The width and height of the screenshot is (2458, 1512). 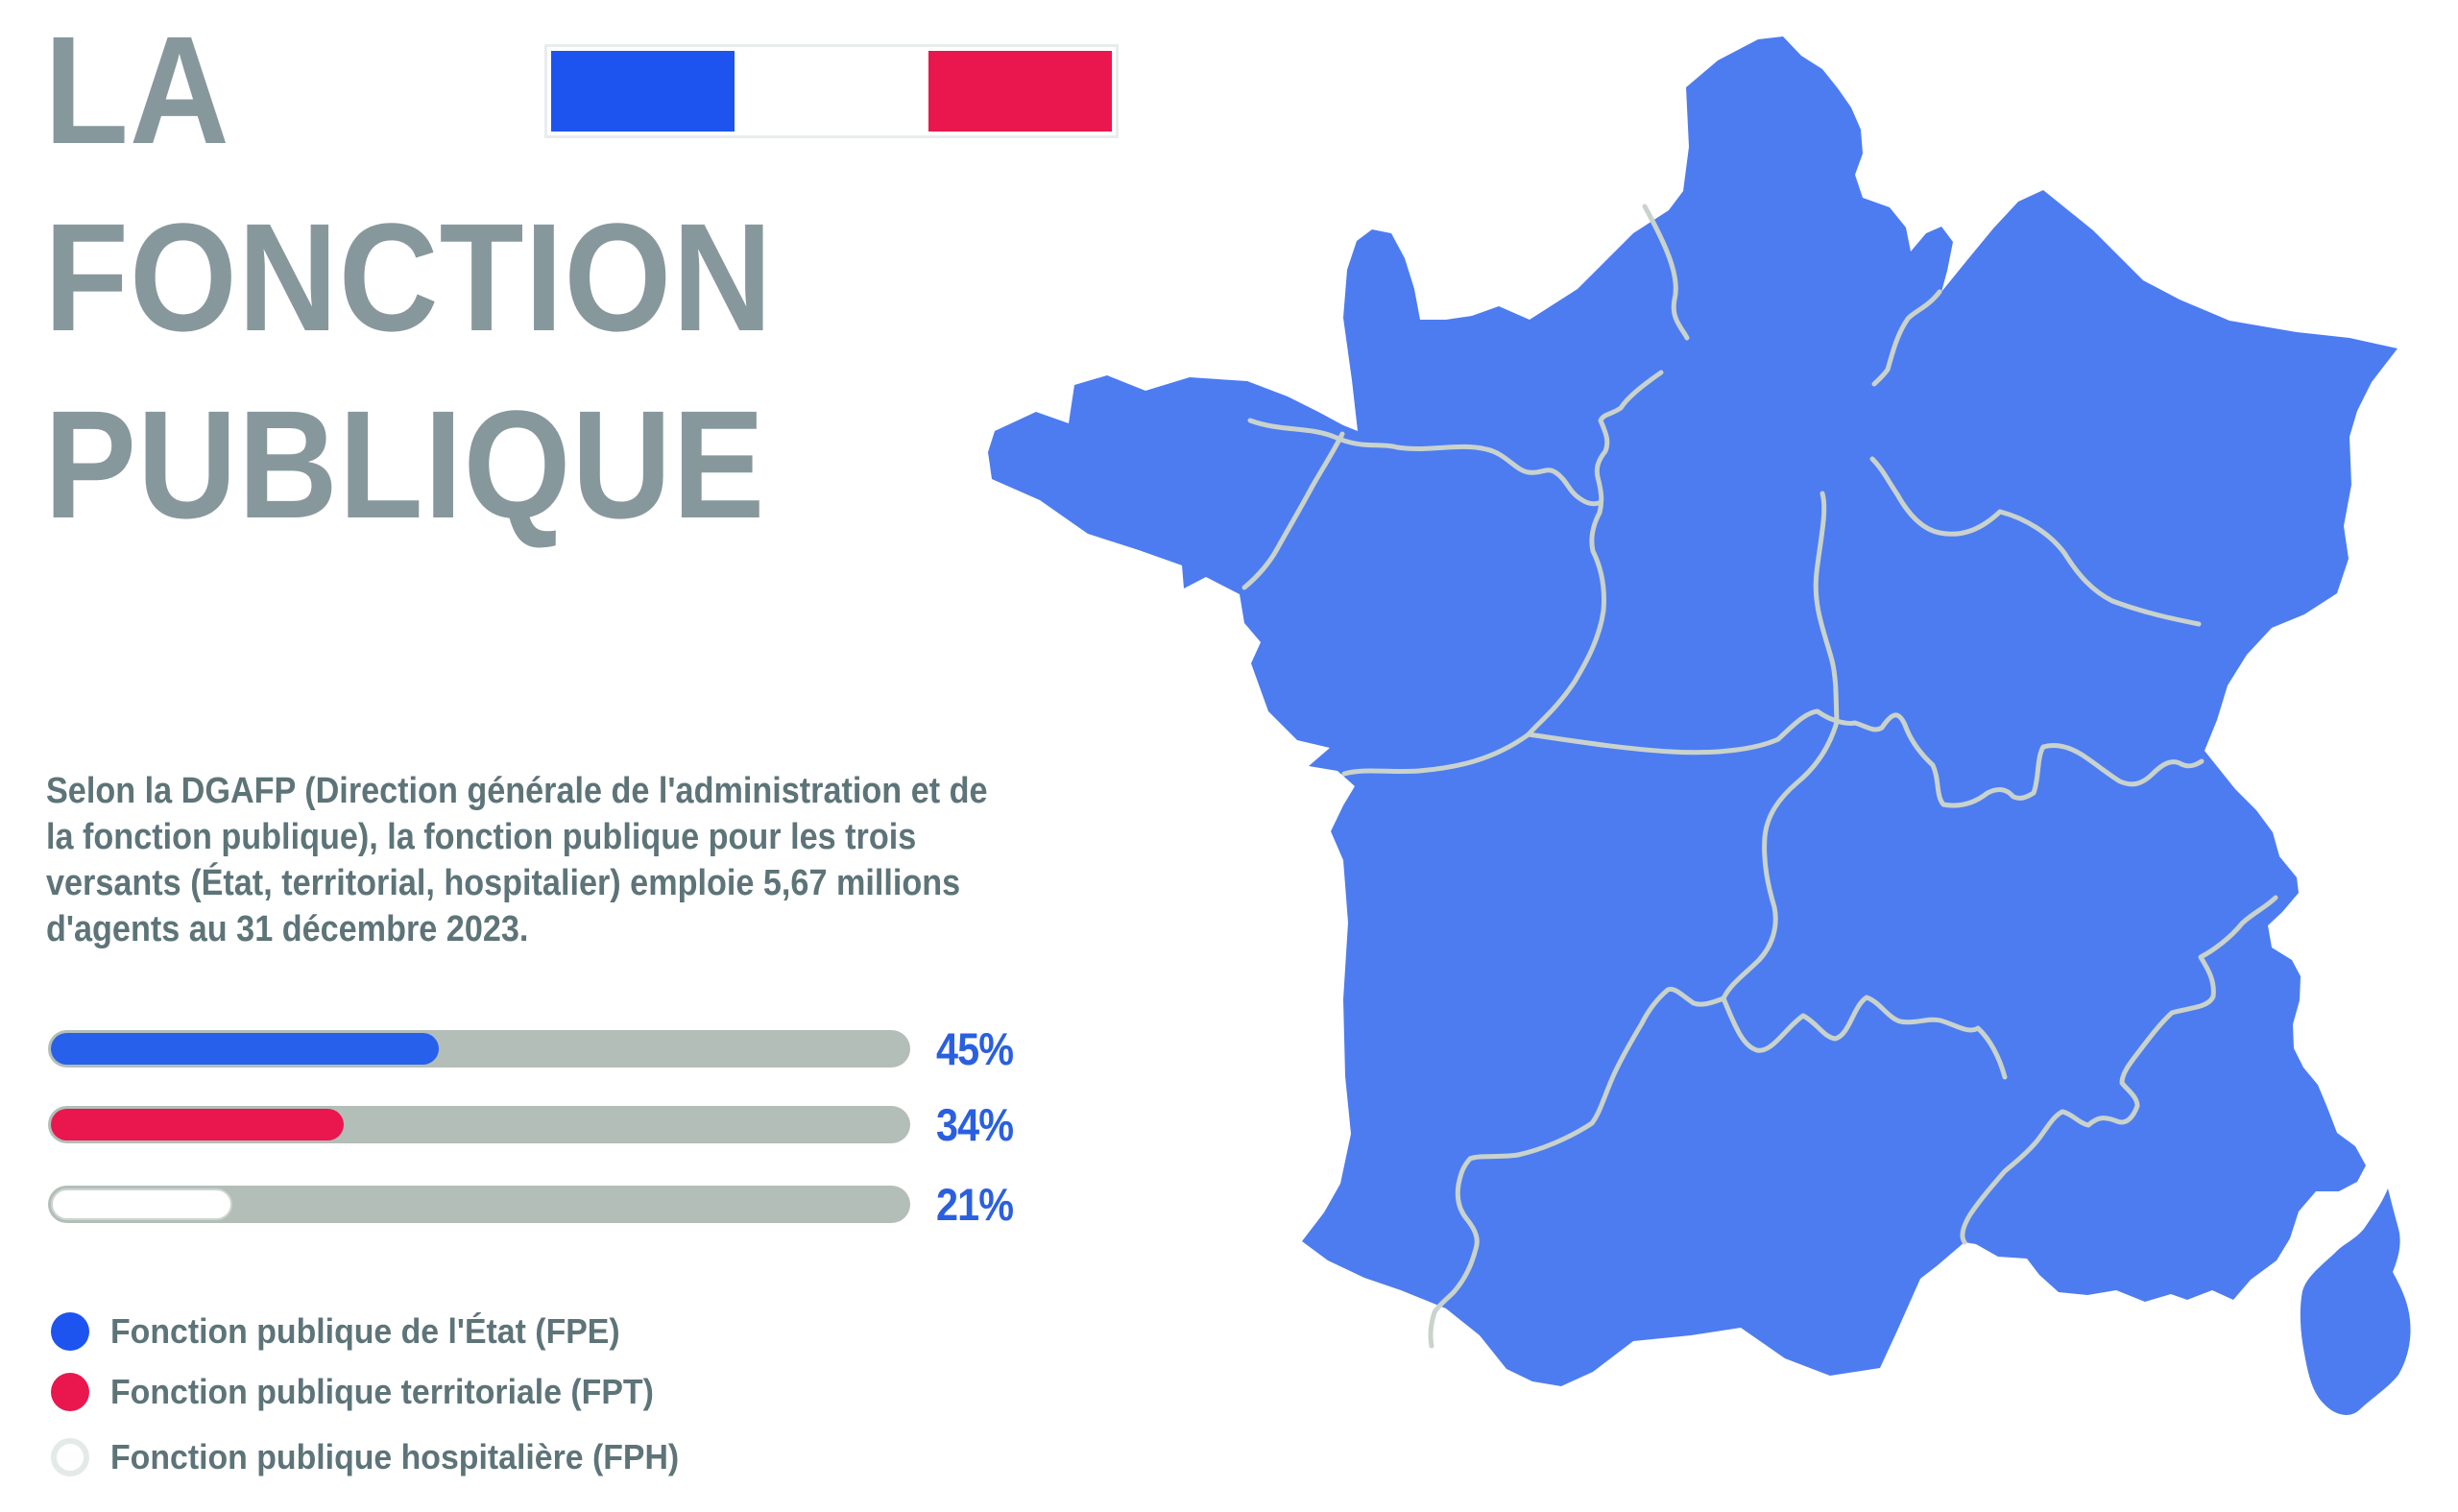 What do you see at coordinates (1425, 462) in the screenshot?
I see `border-normandie-sud` at bounding box center [1425, 462].